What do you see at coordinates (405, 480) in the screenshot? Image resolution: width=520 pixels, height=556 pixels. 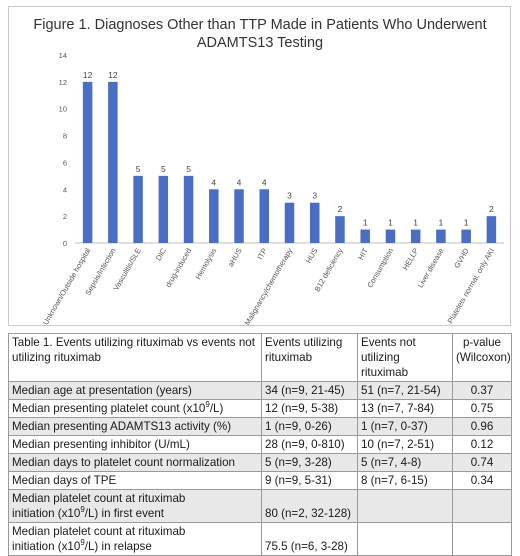 I see `cell-without: 8 (n=7, 6-15)` at bounding box center [405, 480].